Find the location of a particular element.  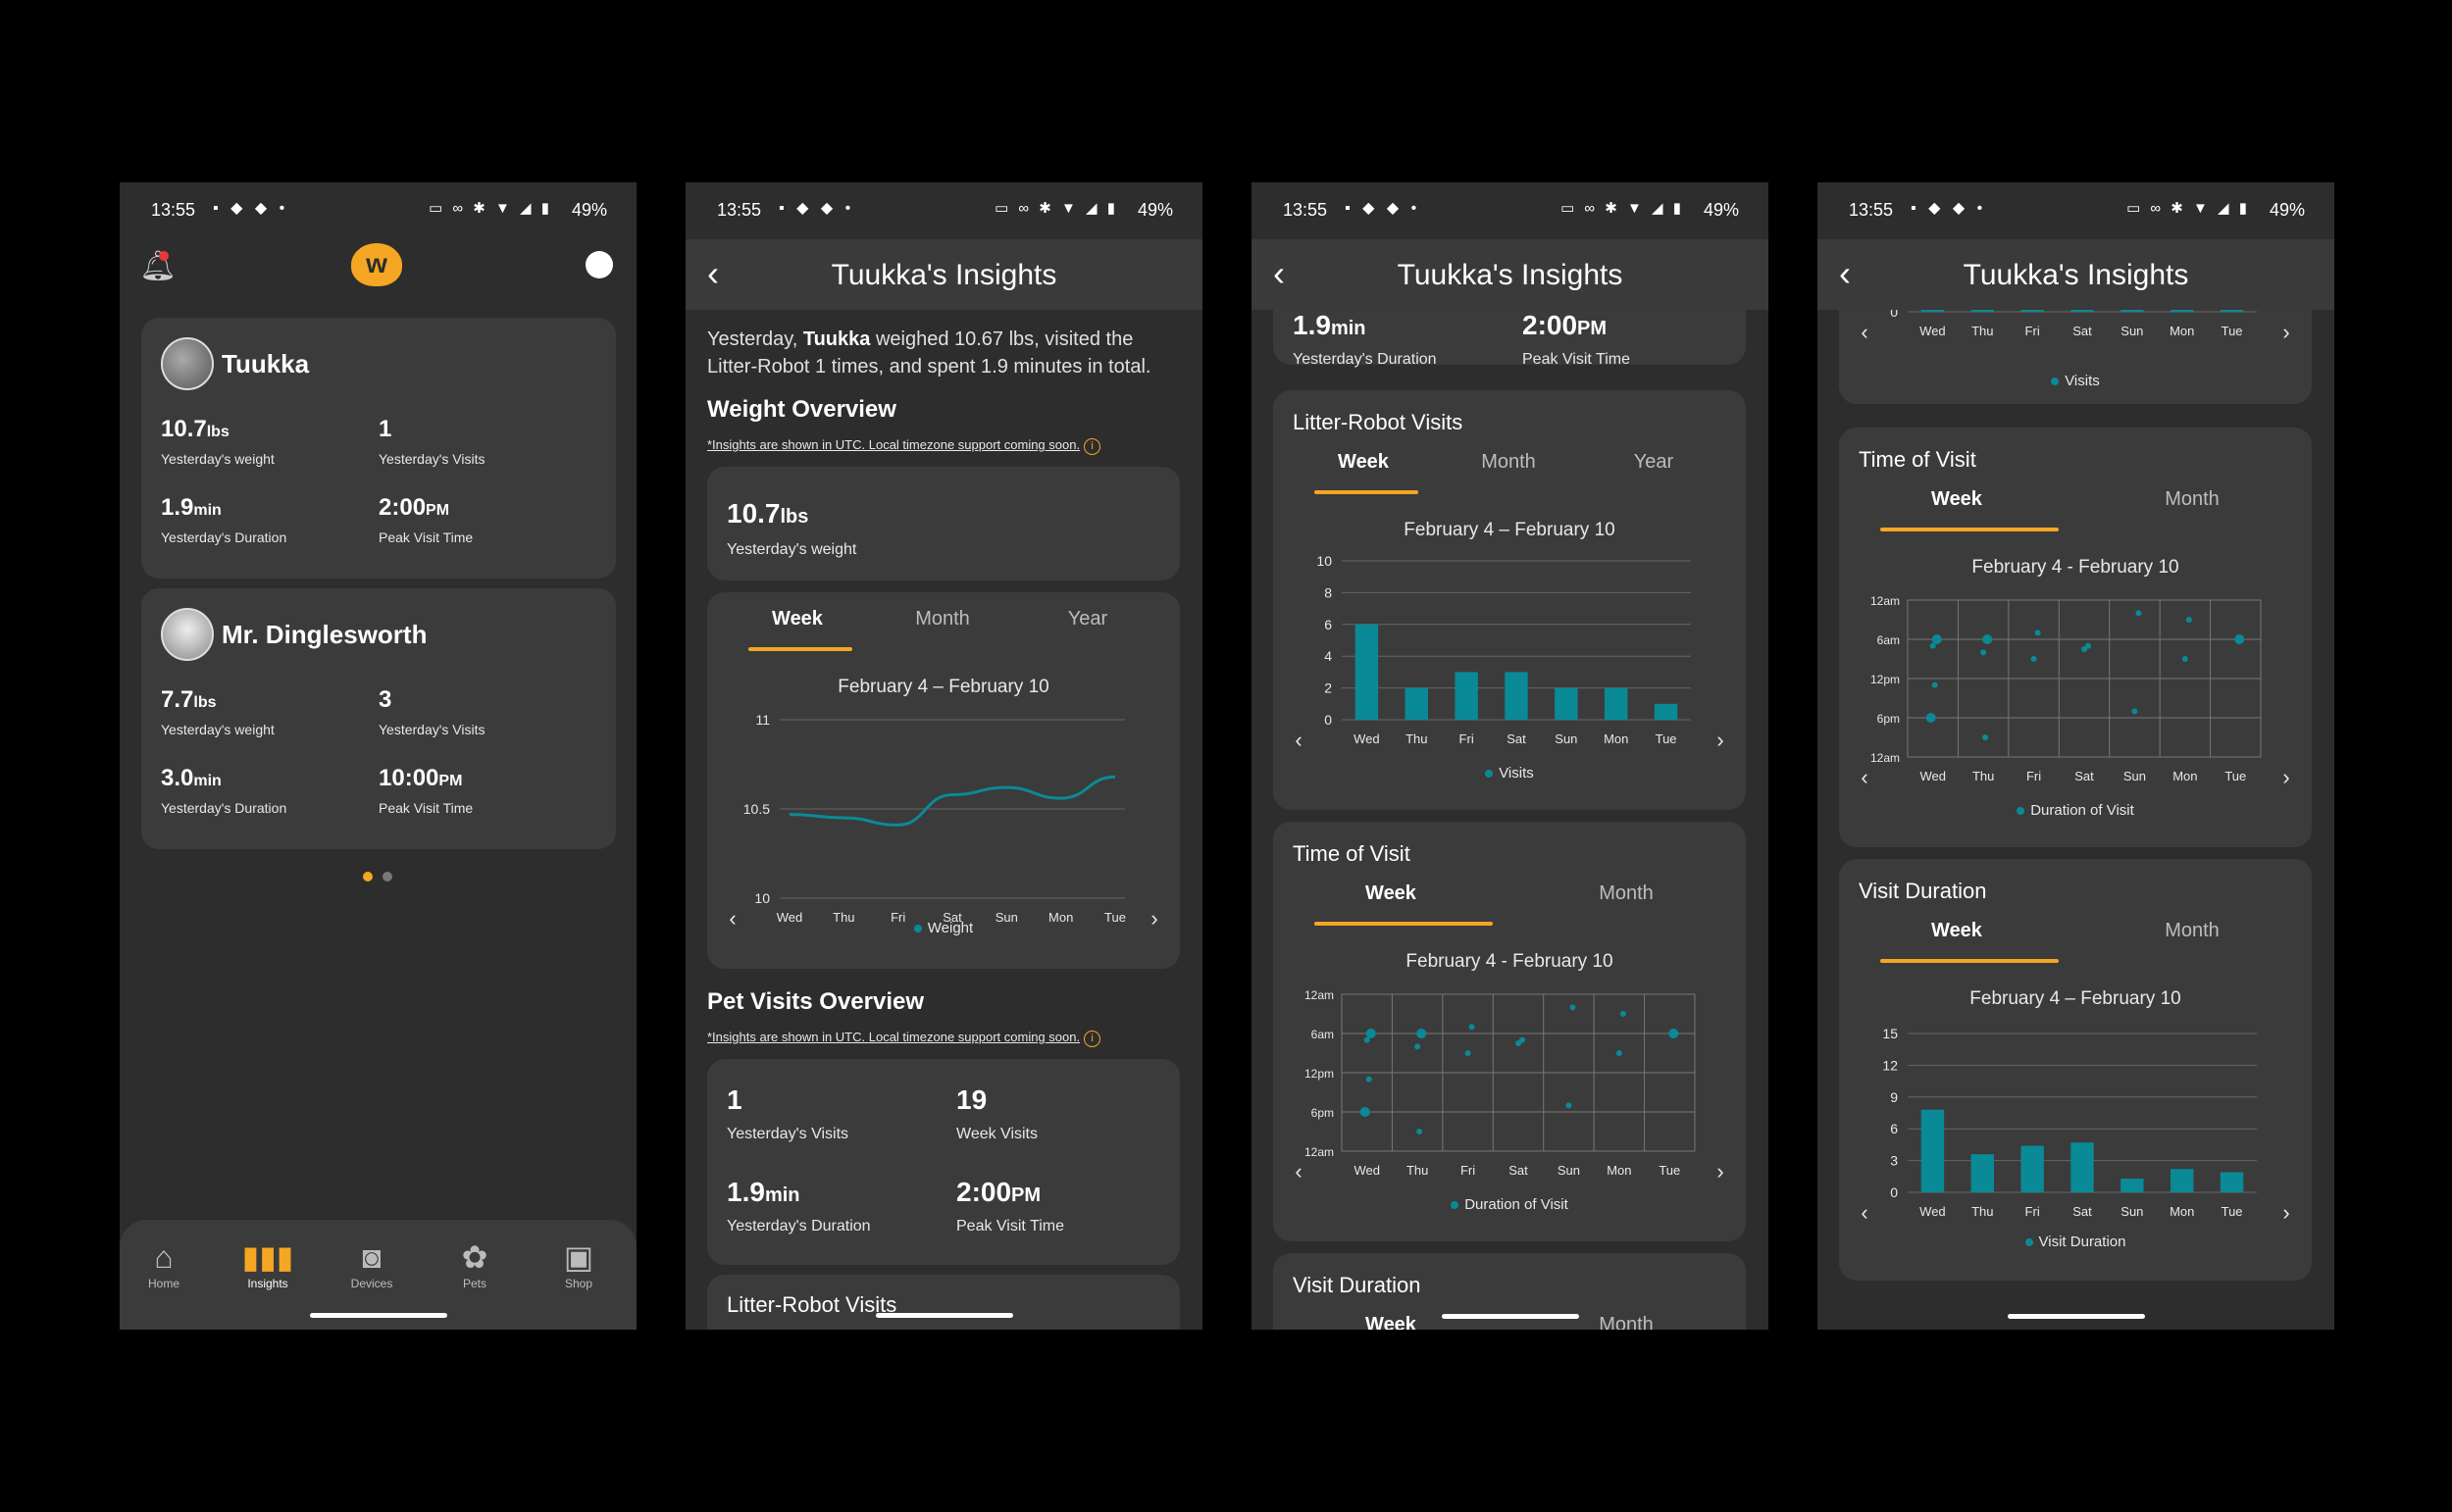

nav-shop: ▣ Shop is located at coordinates (579, 1263).